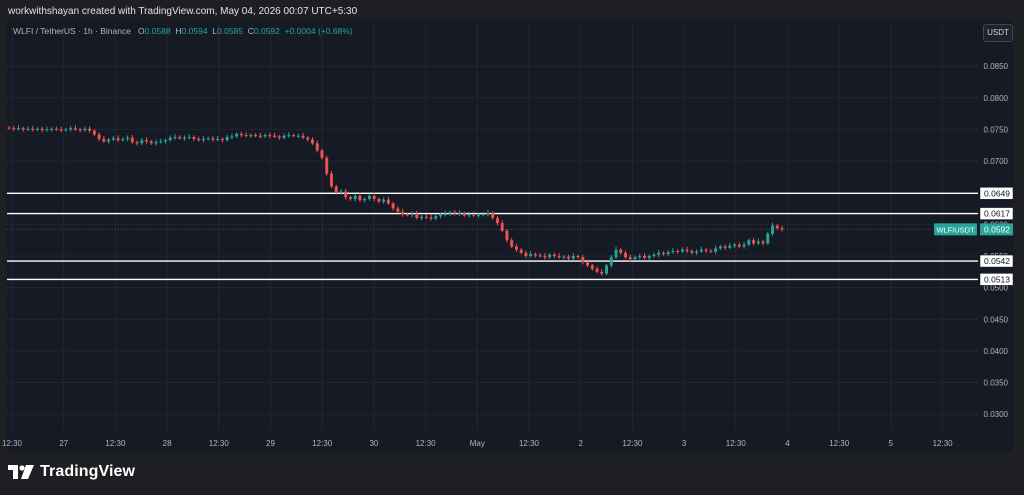  What do you see at coordinates (996, 319) in the screenshot?
I see `price-tick-label: 0.0450` at bounding box center [996, 319].